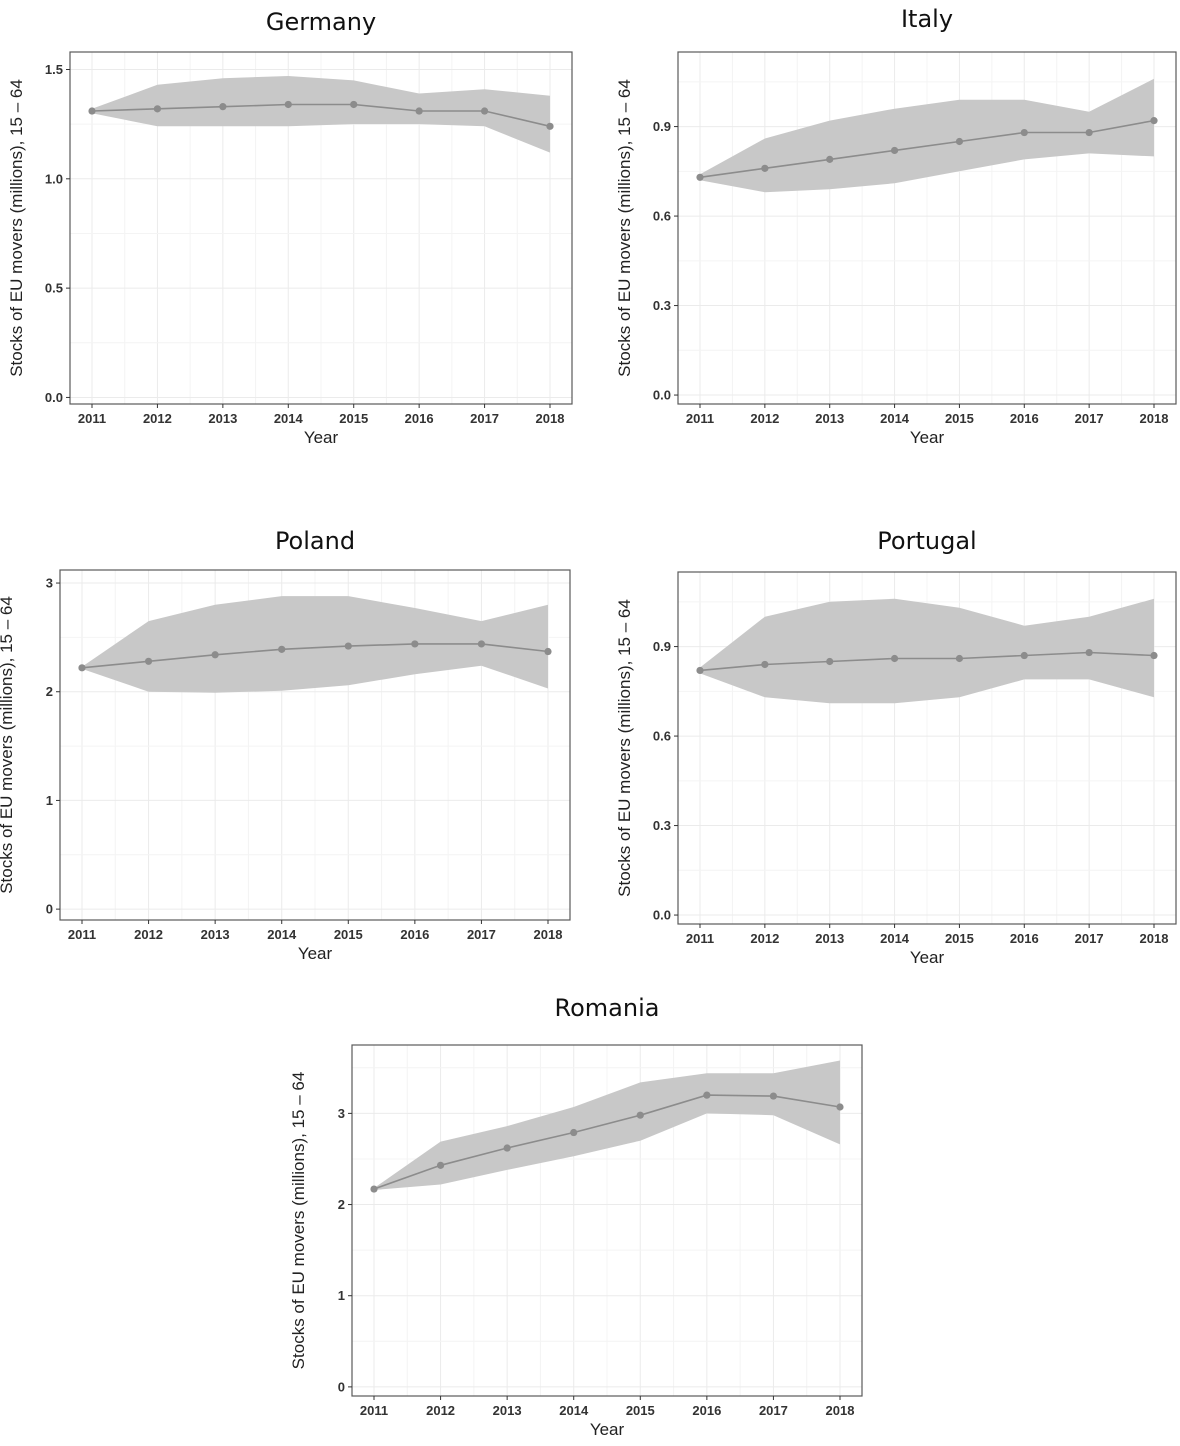 The image size is (1180, 1446). Describe the element at coordinates (926, 541) in the screenshot. I see `chart-title: Portugal` at that location.